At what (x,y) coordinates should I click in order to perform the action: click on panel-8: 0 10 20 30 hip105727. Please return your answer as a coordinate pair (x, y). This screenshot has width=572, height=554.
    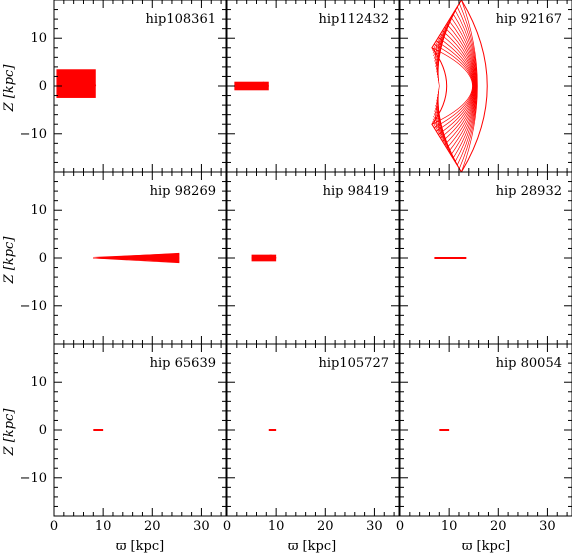
    Looking at the image, I should click on (311, 438).